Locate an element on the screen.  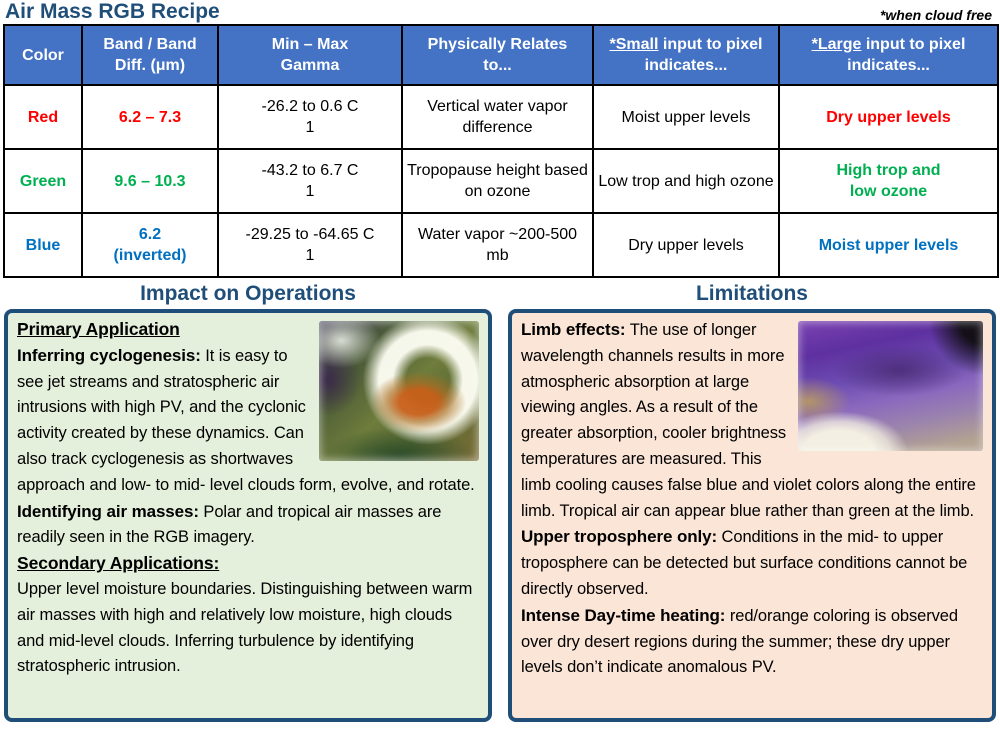
cell-relates: Water vapor ~200-500 mb is located at coordinates (497, 245).